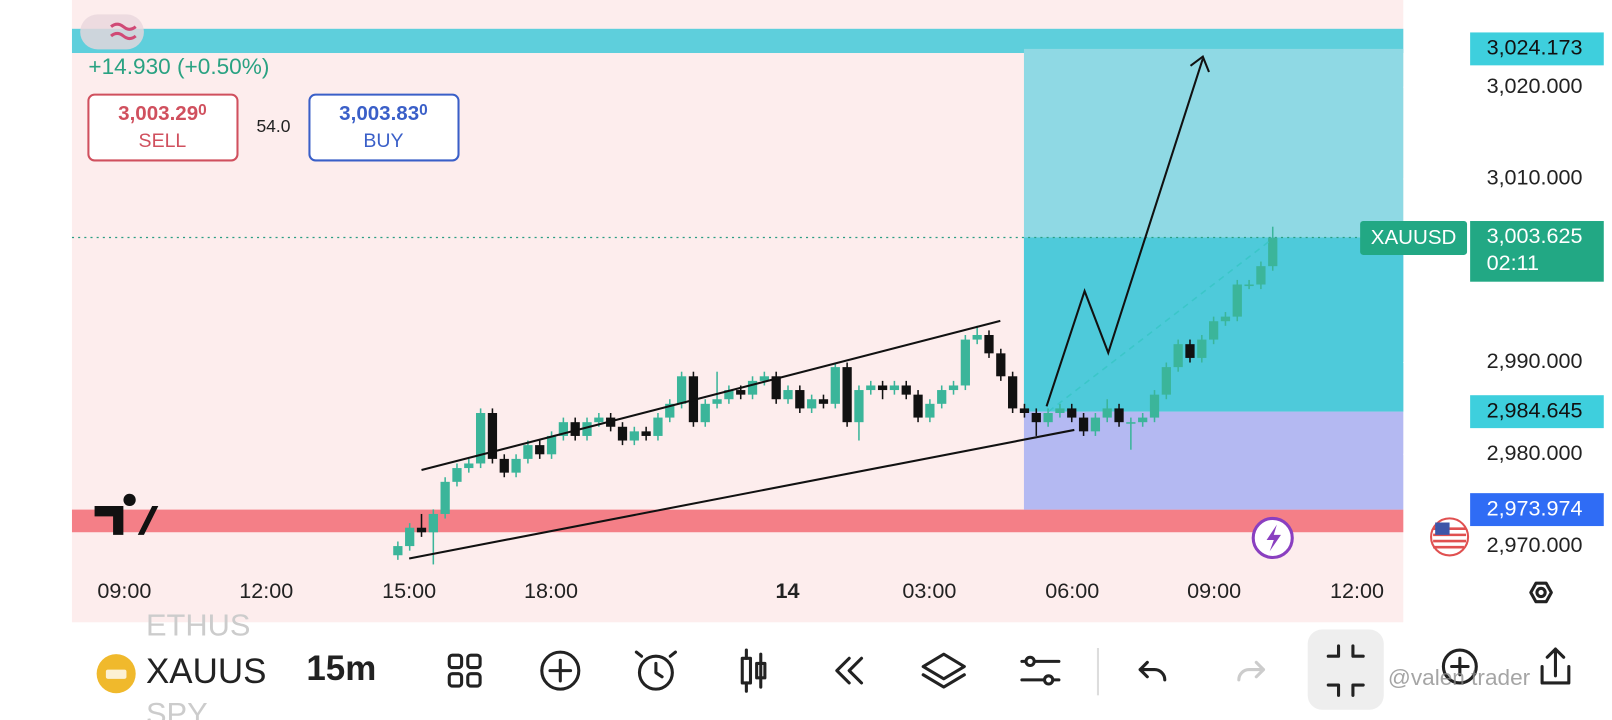 The image size is (1612, 720). What do you see at coordinates (1072, 590) in the screenshot?
I see `x-tick-label: 06:00` at bounding box center [1072, 590].